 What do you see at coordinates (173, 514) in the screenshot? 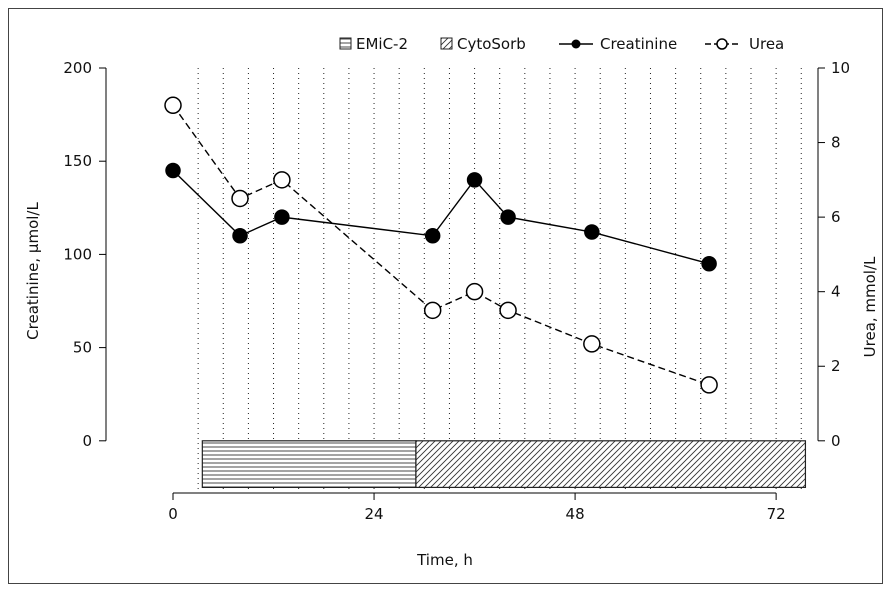
I see `x-tick-label: 0` at bounding box center [173, 514].